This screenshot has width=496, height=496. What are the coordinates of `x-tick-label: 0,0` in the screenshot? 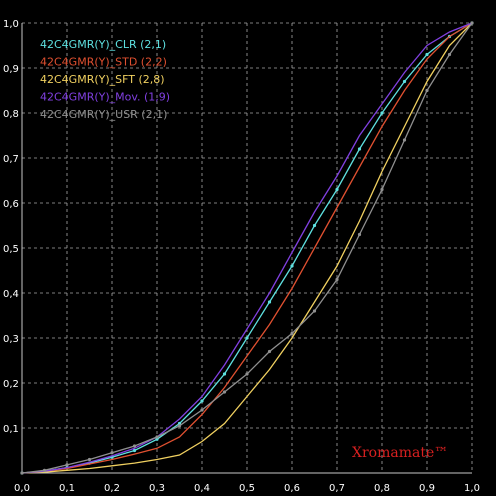 It's located at (22, 488).